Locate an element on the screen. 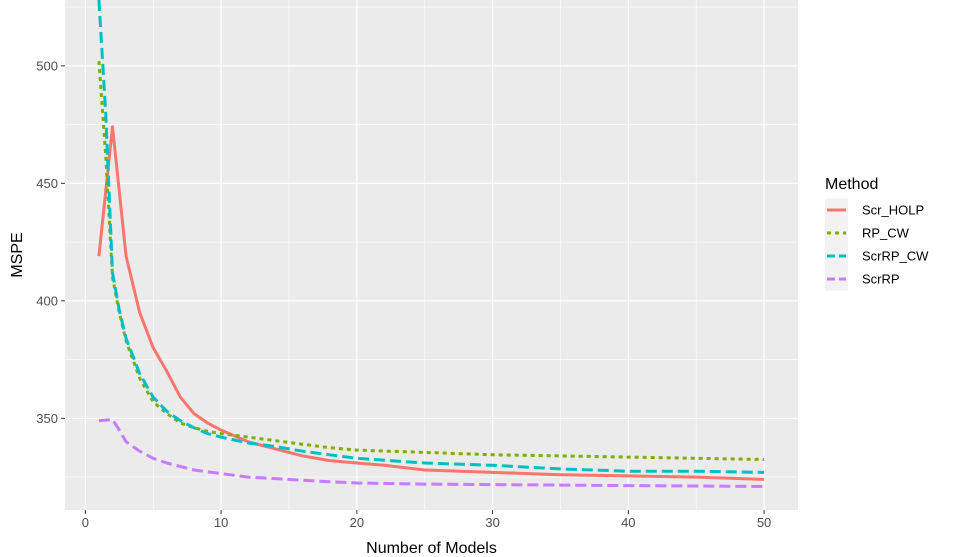 The image size is (957, 557). legend-label: ScrRP_CW is located at coordinates (895, 256).